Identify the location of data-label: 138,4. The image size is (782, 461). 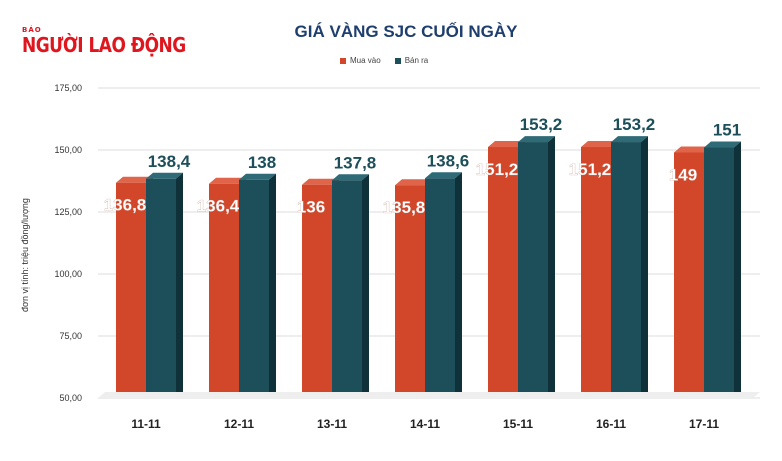
(169, 161).